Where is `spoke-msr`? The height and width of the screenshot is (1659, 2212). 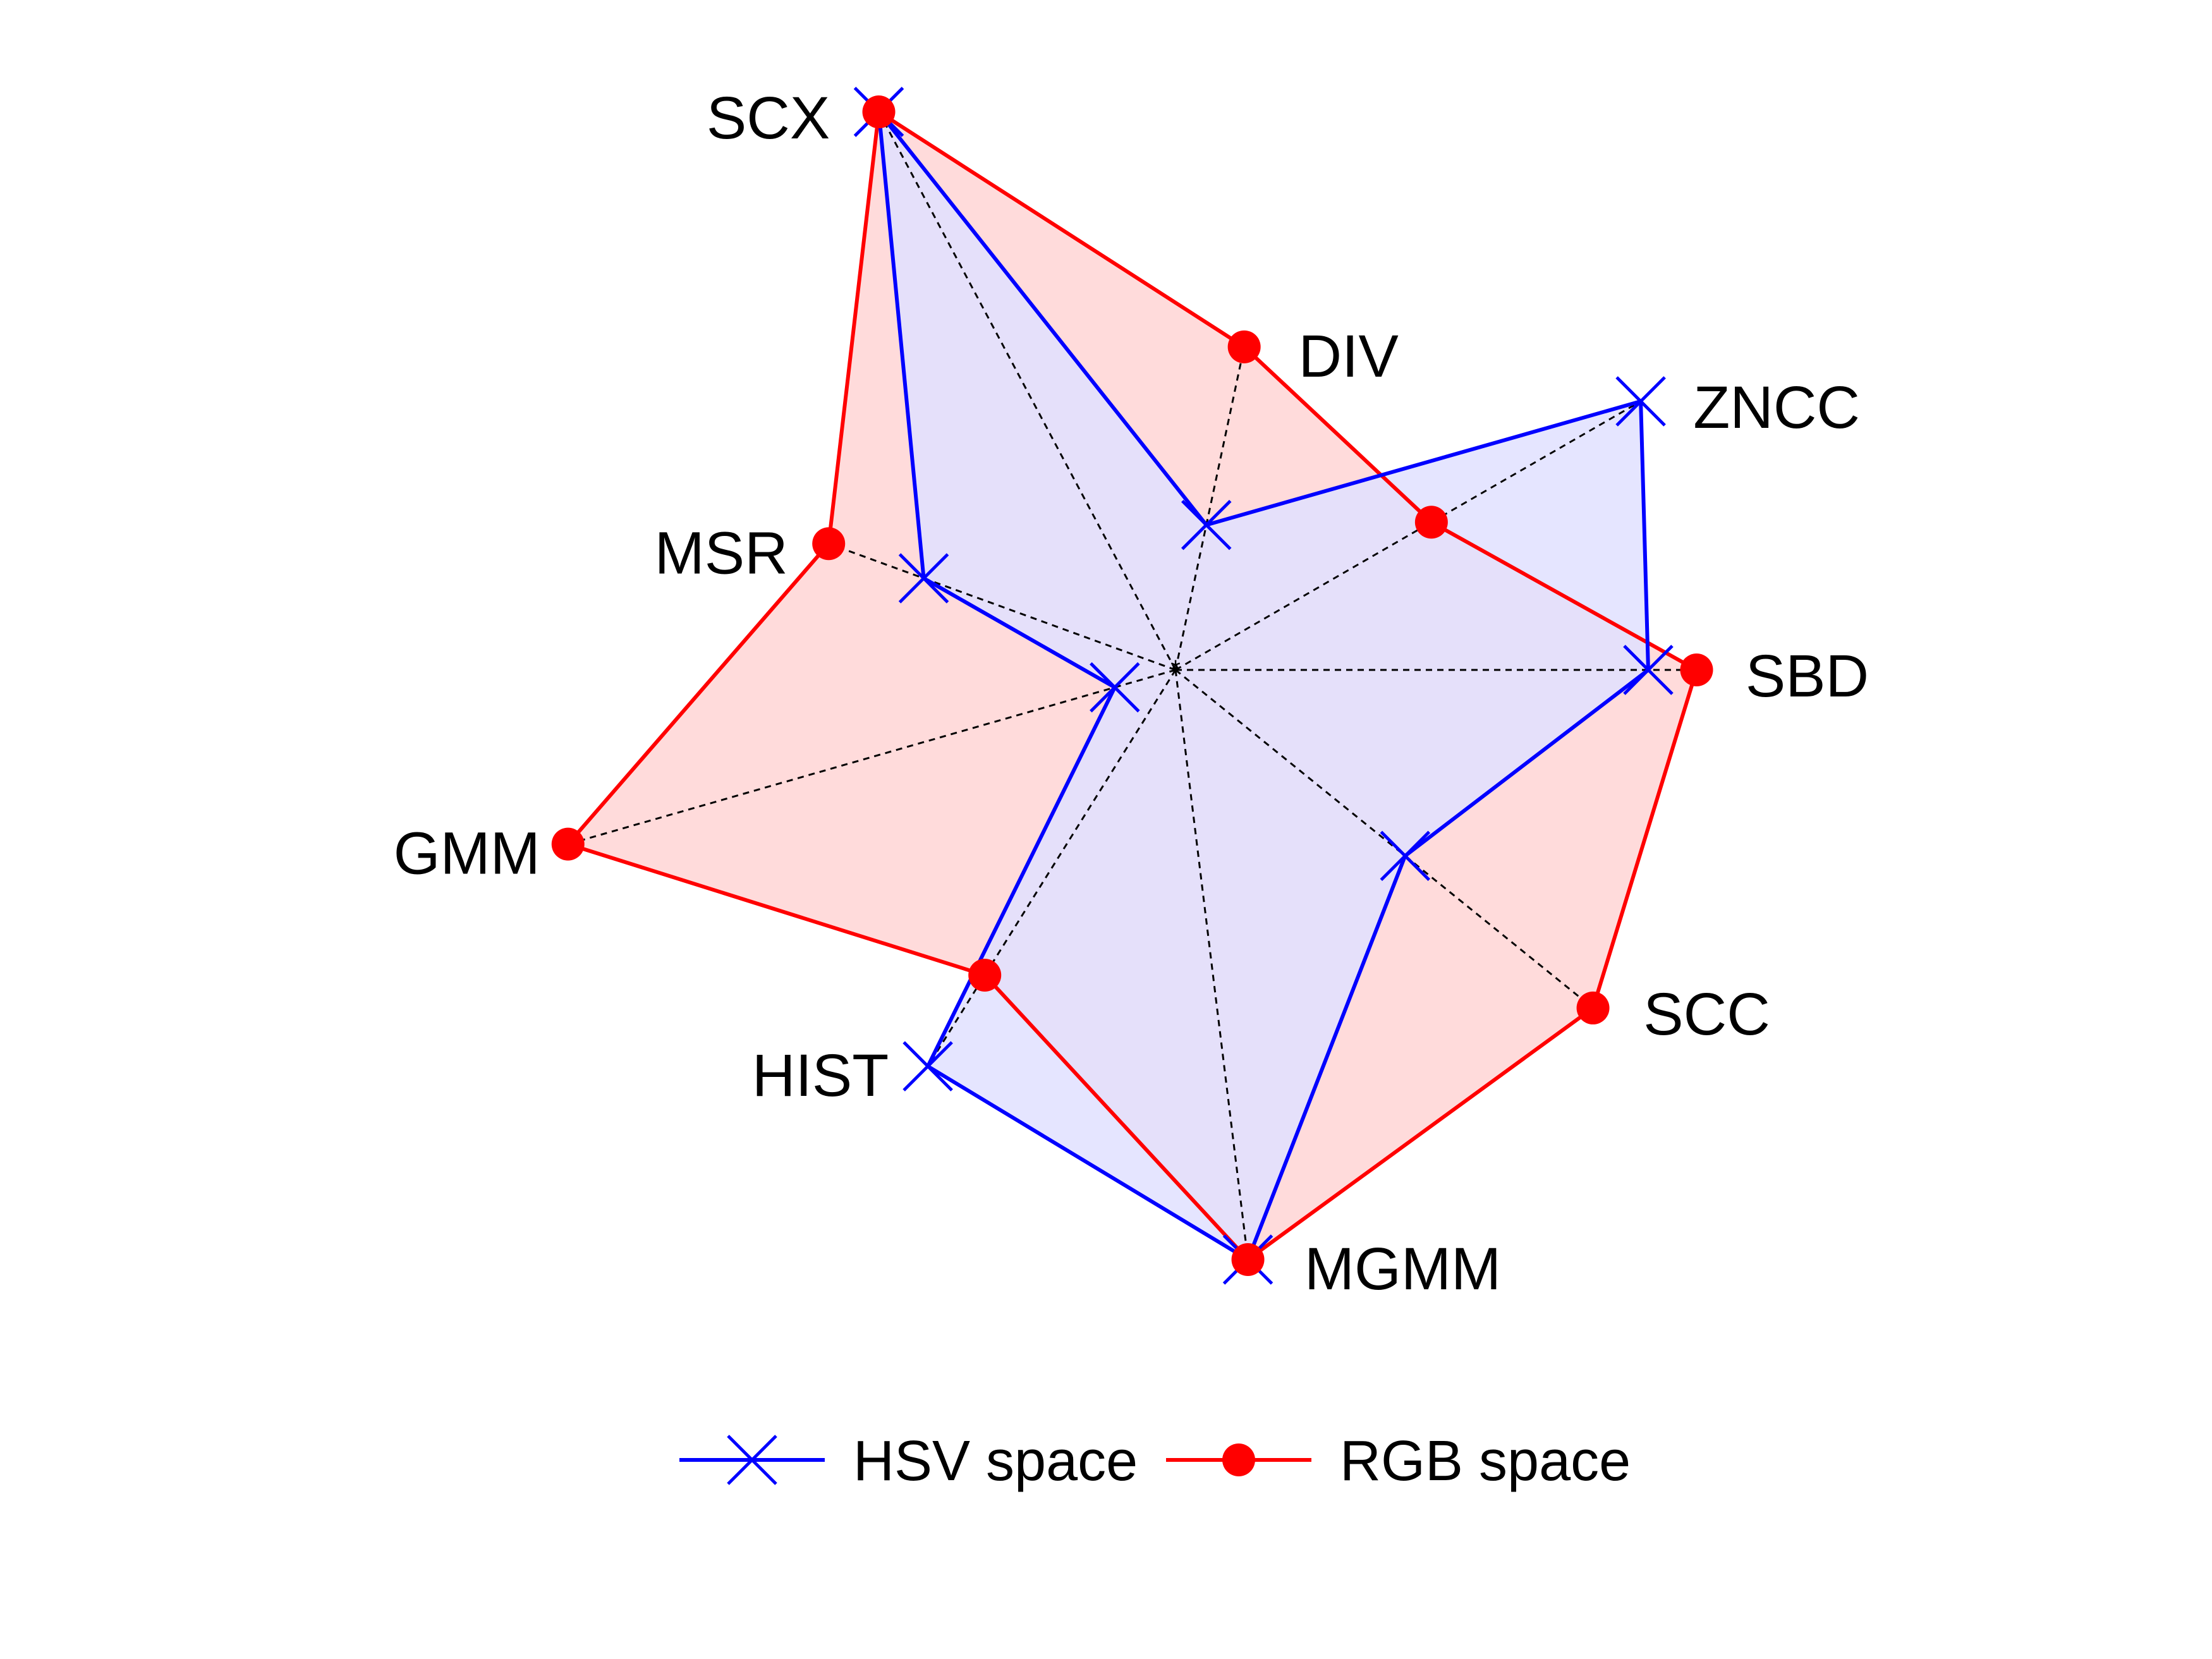 spoke-msr is located at coordinates (1002, 606).